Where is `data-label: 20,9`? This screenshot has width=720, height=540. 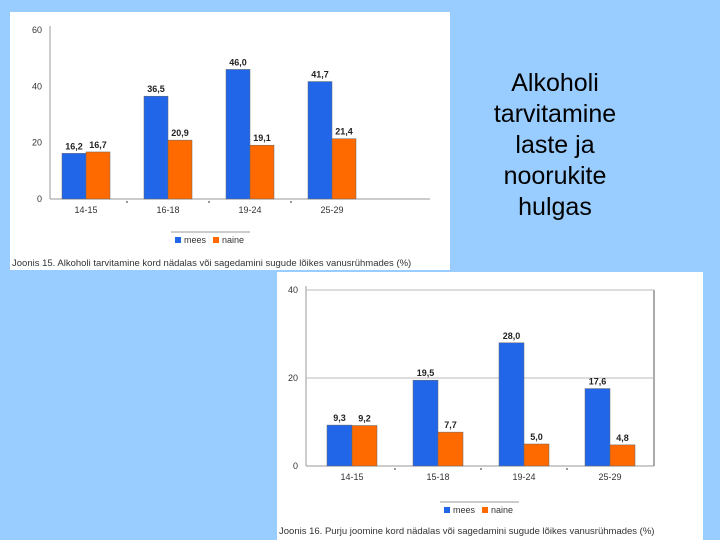 data-label: 20,9 is located at coordinates (180, 133).